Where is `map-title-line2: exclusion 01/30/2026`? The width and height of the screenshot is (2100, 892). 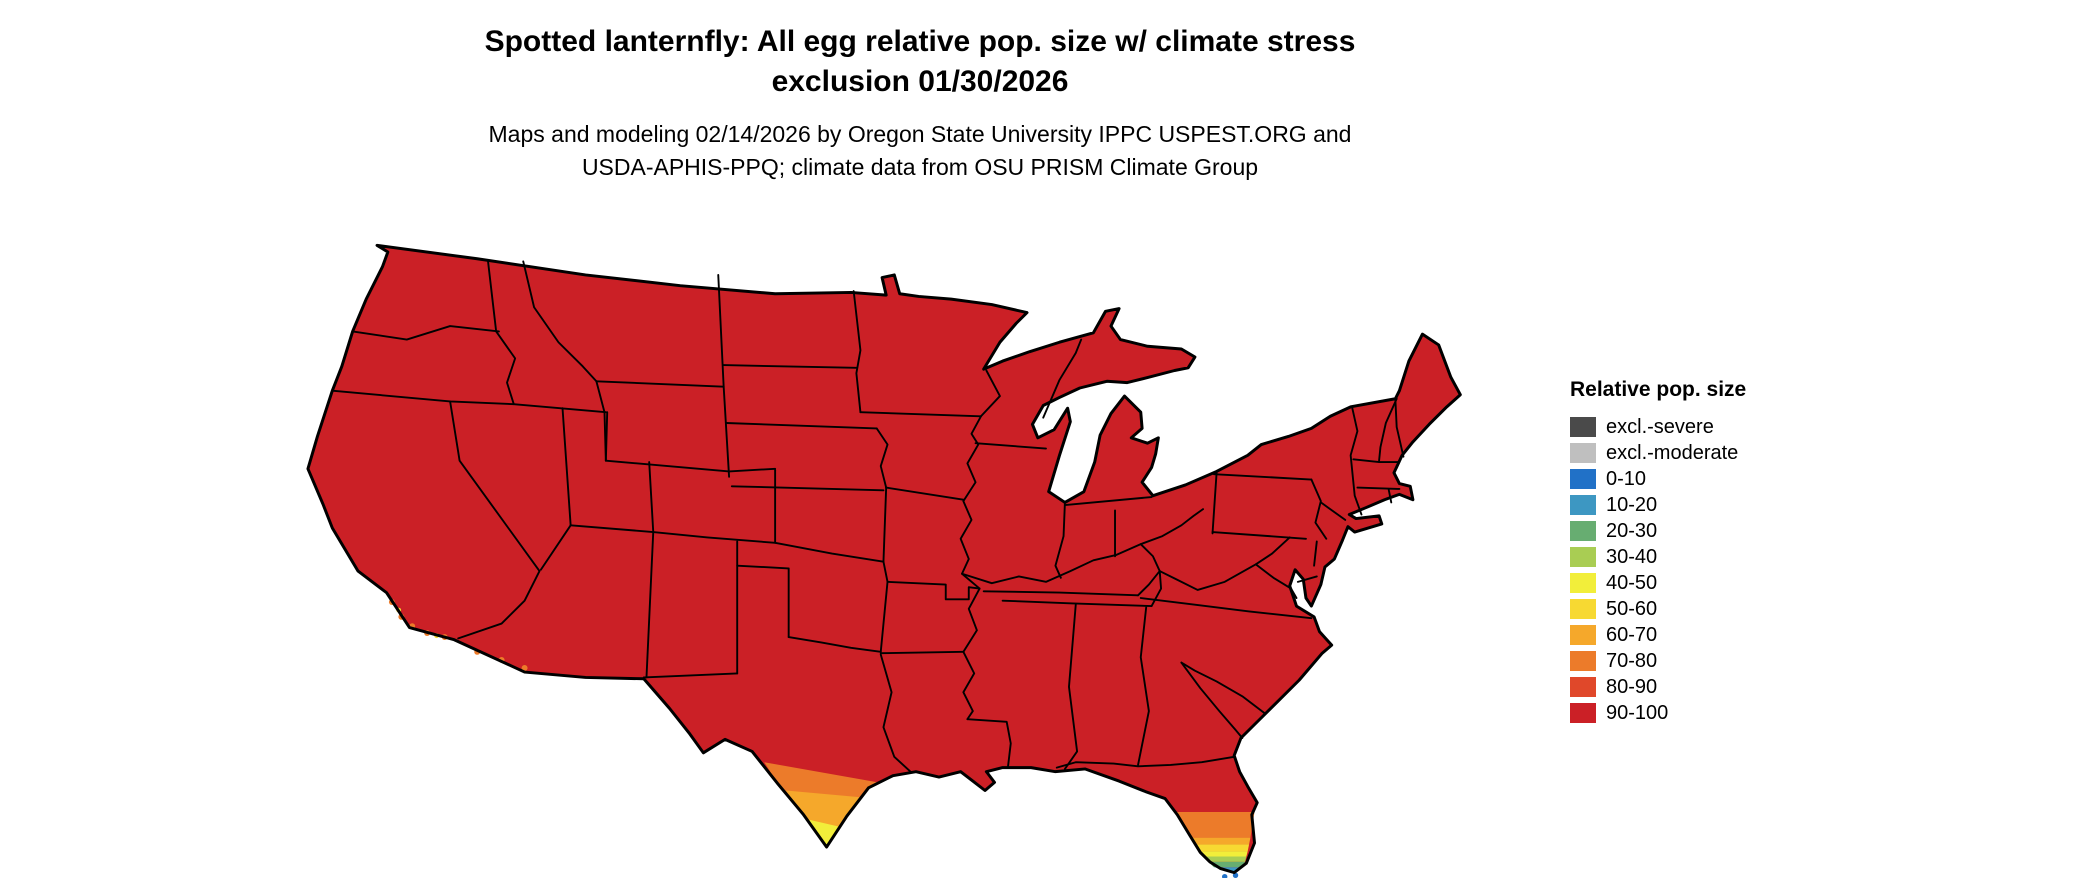 map-title-line2: exclusion 01/30/2026 is located at coordinates (920, 81).